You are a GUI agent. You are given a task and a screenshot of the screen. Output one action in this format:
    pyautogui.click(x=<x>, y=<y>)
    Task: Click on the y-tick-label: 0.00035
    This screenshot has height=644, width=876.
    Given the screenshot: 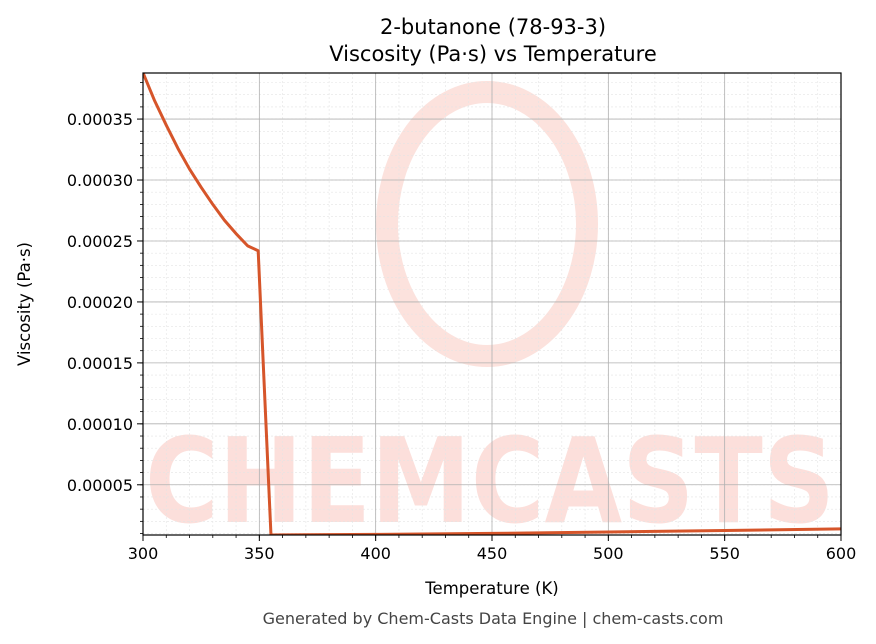 What is the action you would take?
    pyautogui.click(x=100, y=119)
    